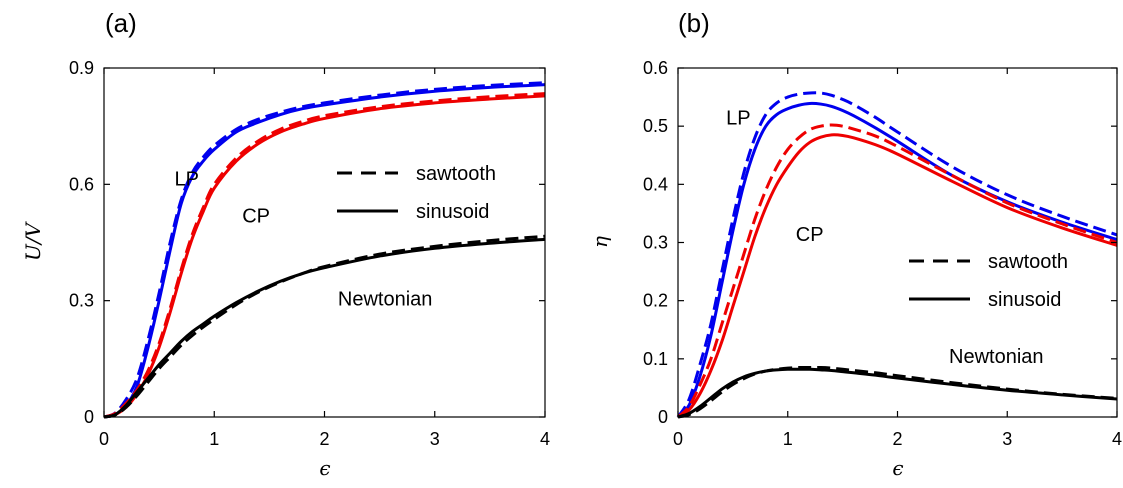  I want to click on y-tick-label: 0.5, so click(655, 126).